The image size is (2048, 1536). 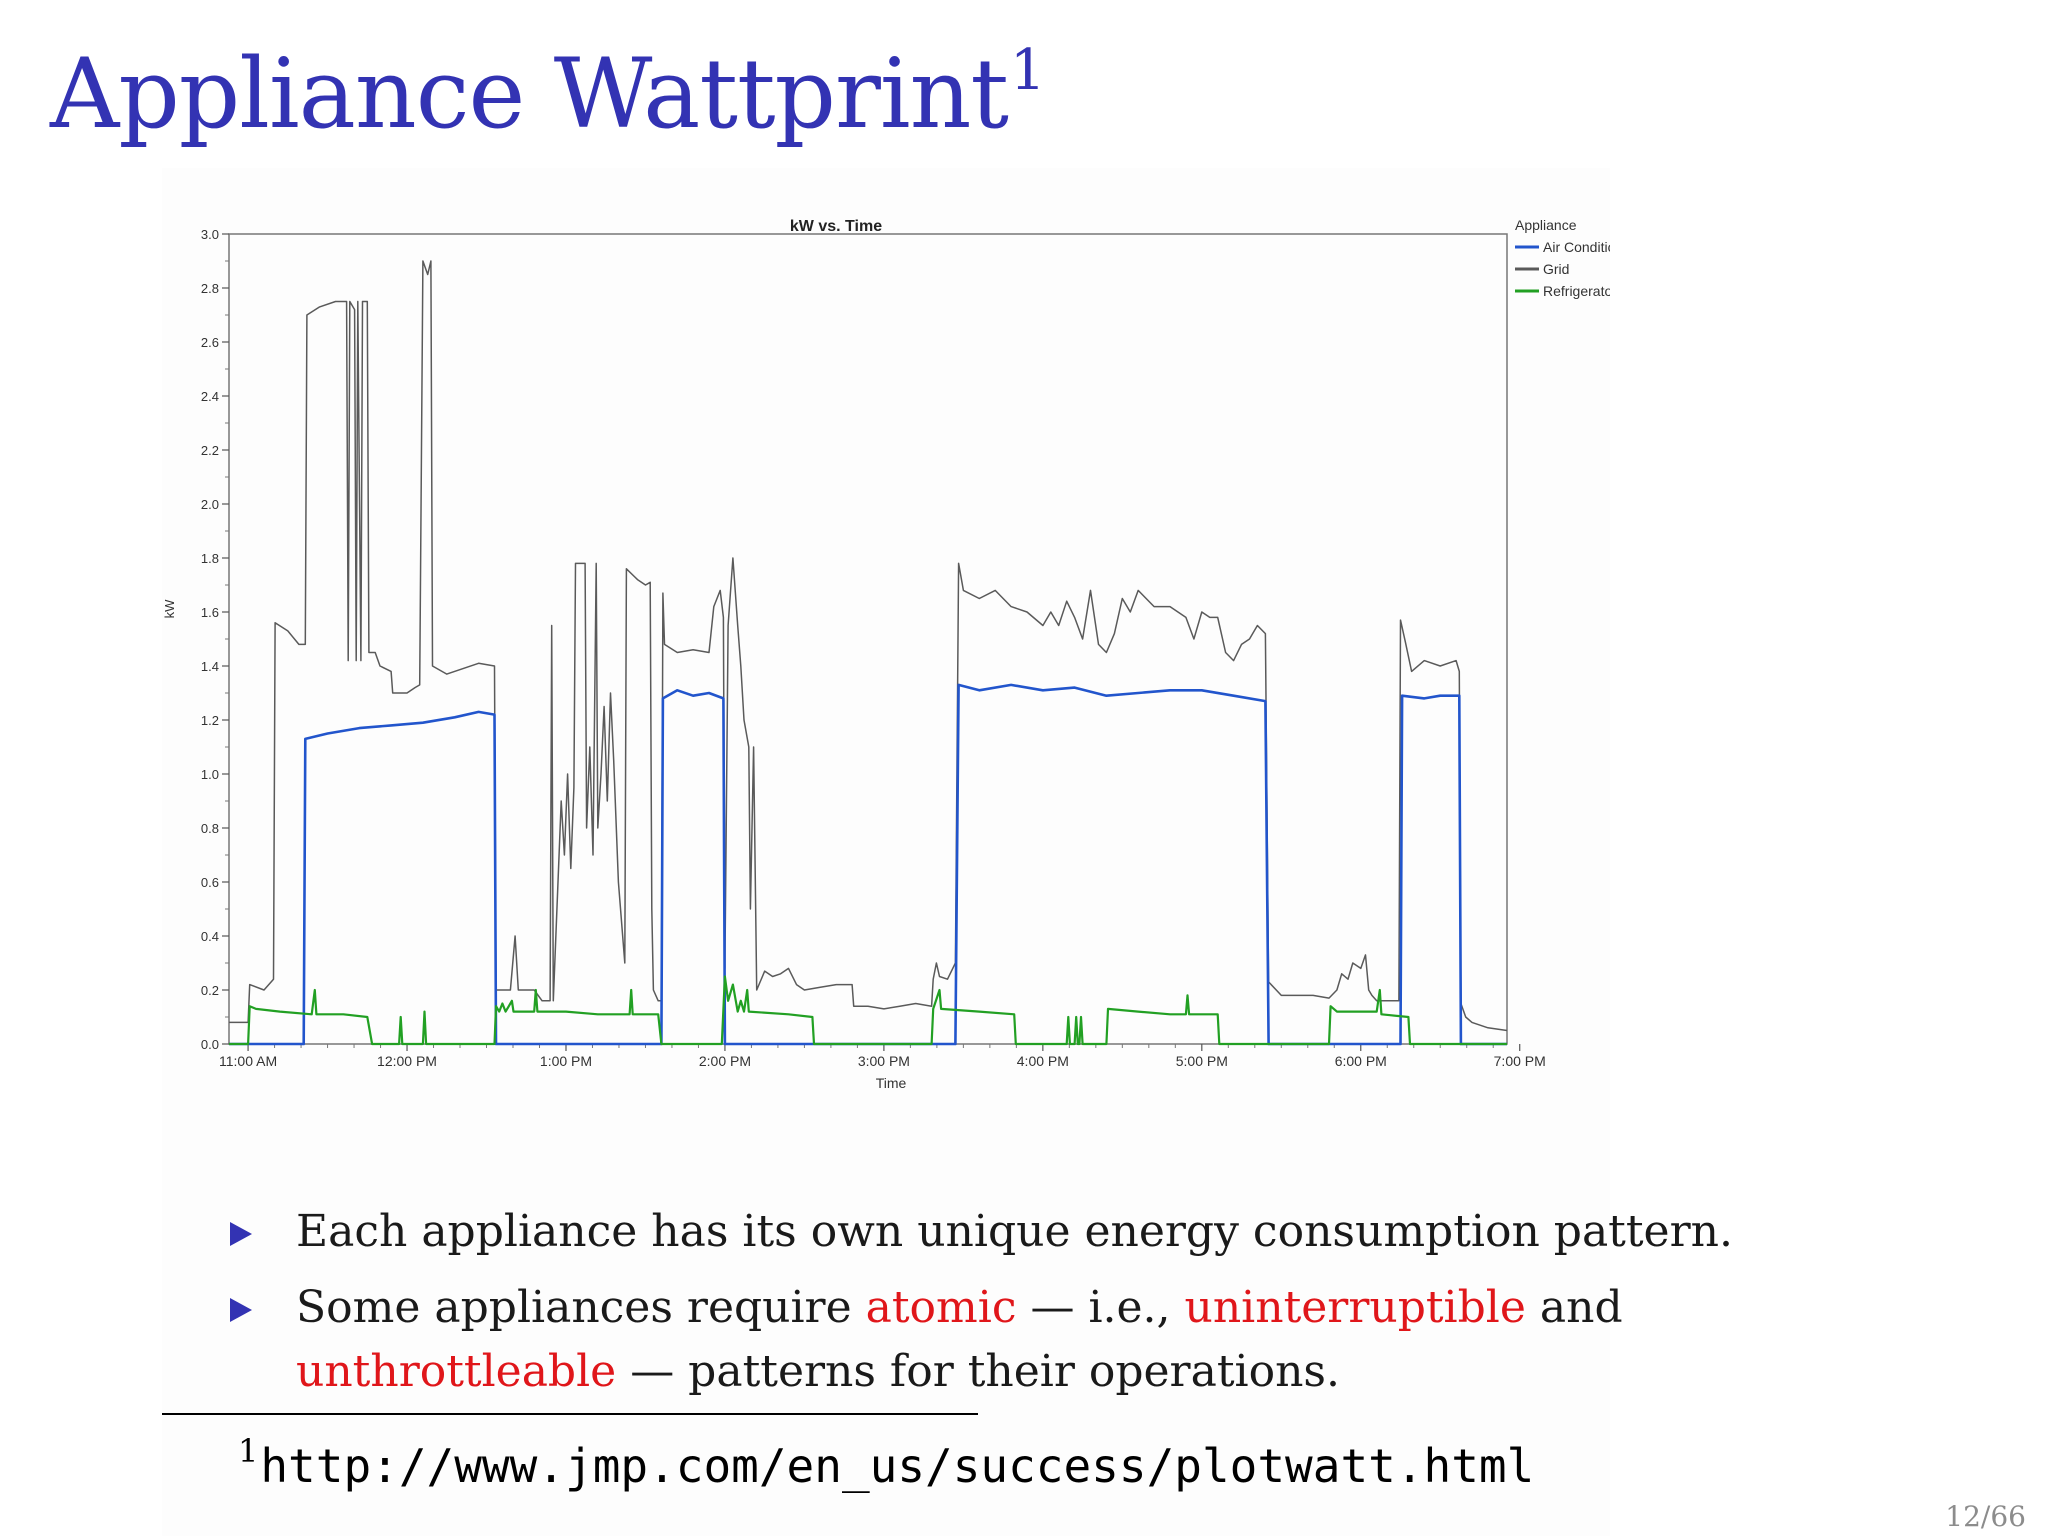 I want to click on footnote-rule, so click(x=570, y=1414).